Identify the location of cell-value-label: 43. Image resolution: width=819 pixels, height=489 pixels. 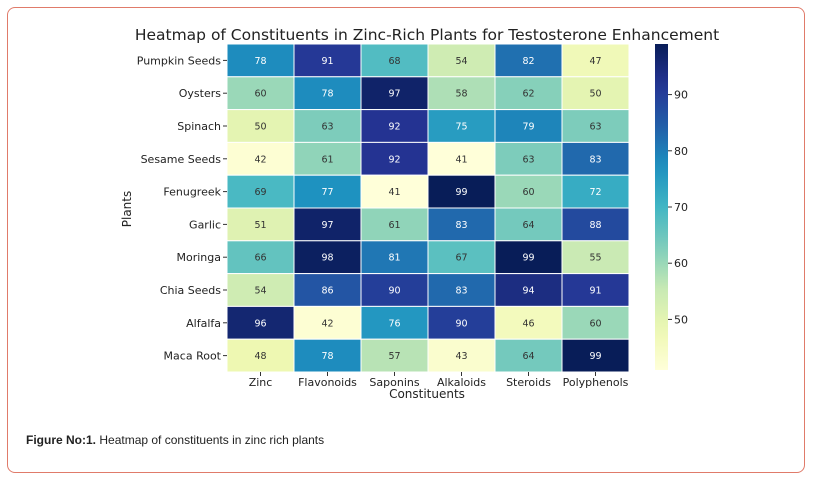
(461, 356).